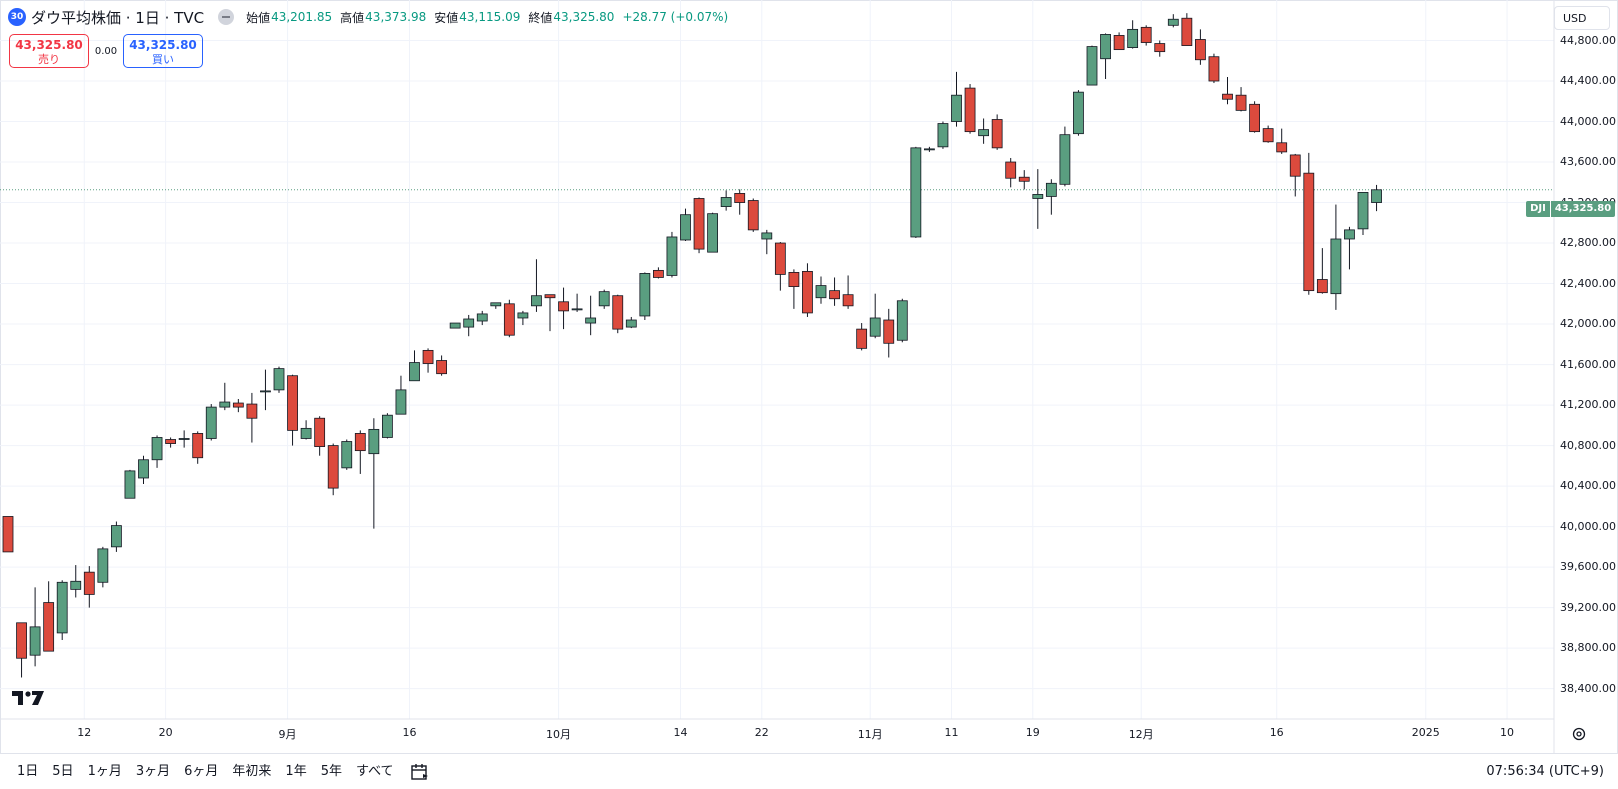  Describe the element at coordinates (28, 698) in the screenshot. I see `tradingview-logo-icon` at that location.